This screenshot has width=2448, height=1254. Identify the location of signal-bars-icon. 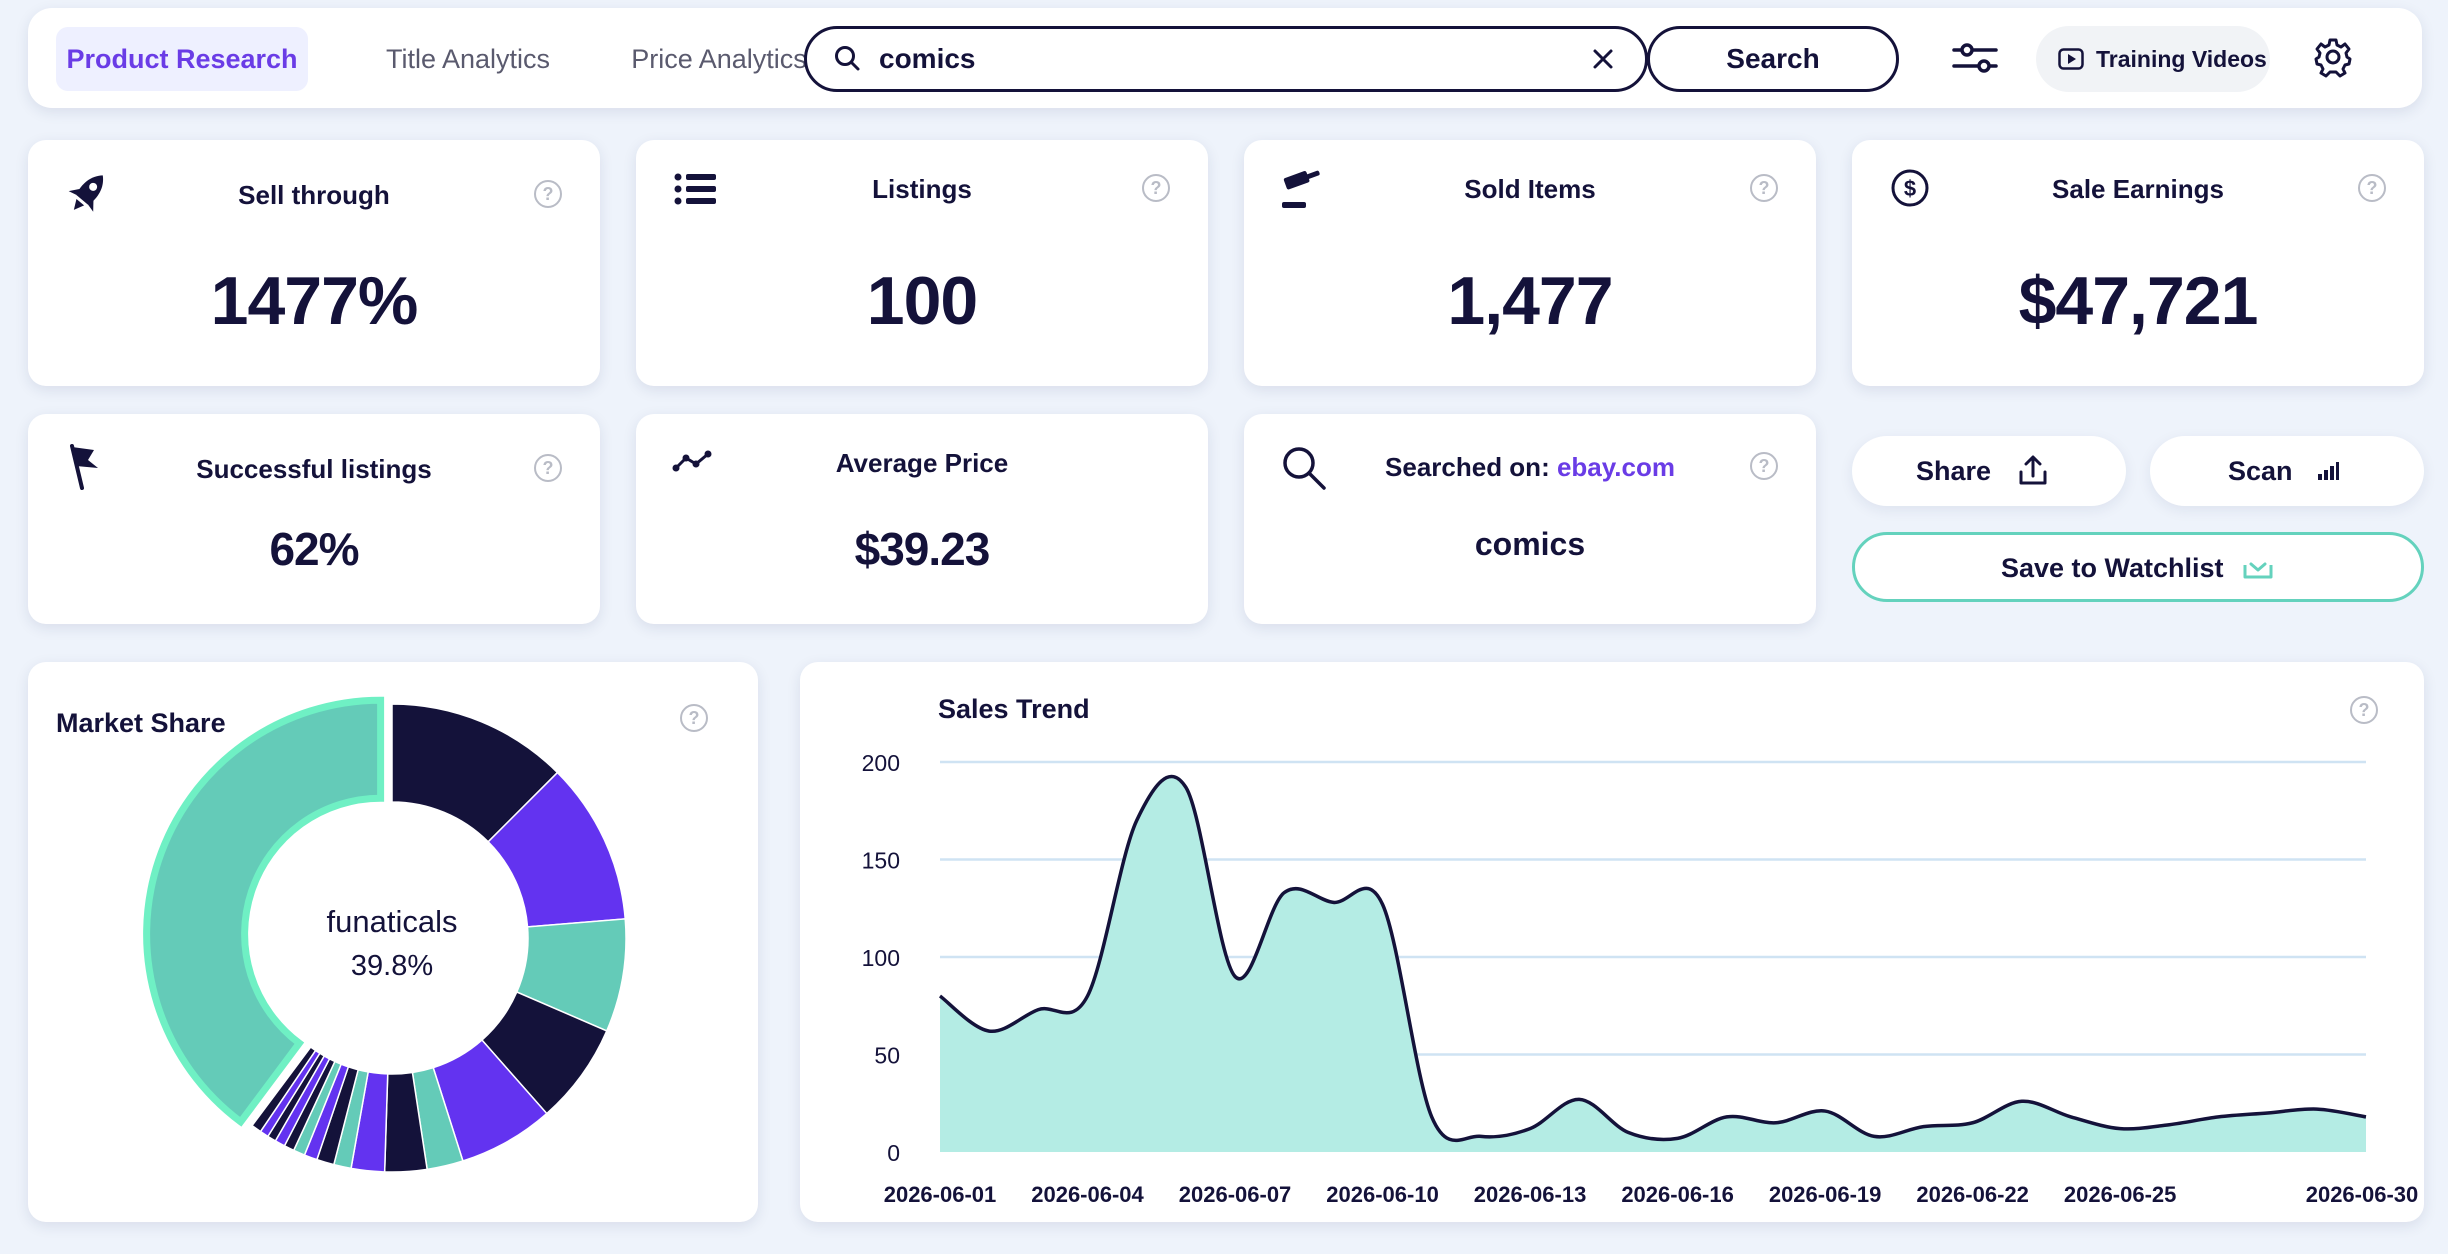
(2328, 471).